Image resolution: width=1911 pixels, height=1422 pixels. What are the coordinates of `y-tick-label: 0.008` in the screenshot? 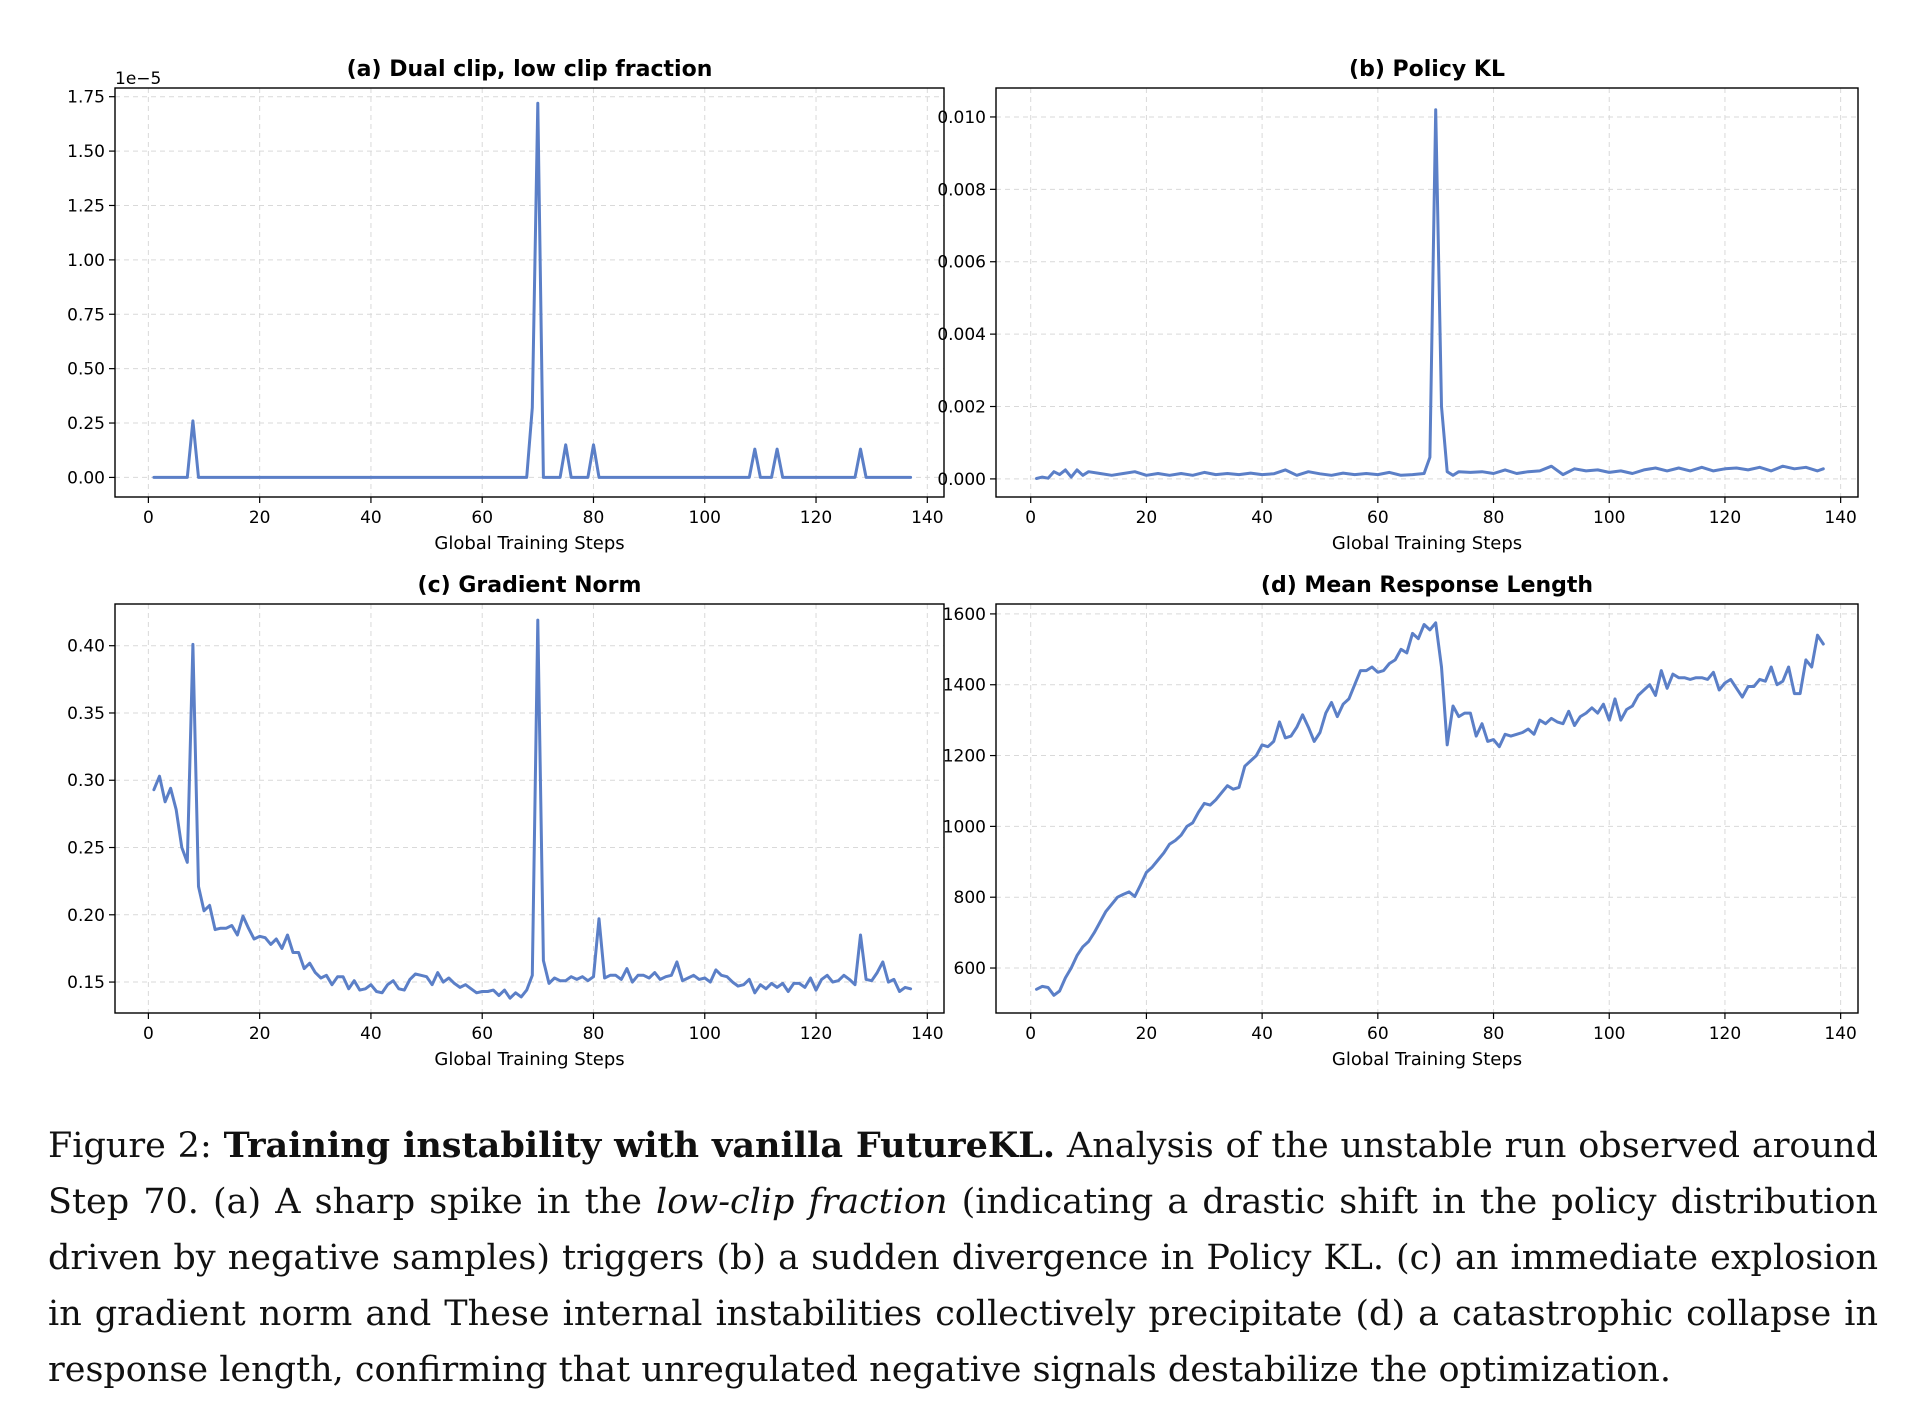 It's located at (961, 190).